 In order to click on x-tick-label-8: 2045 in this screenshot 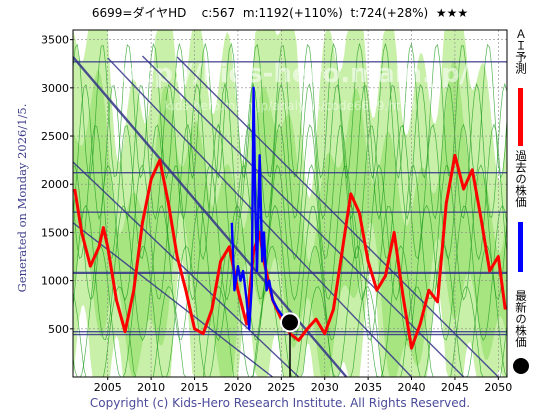, I will do `click(455, 387)`.